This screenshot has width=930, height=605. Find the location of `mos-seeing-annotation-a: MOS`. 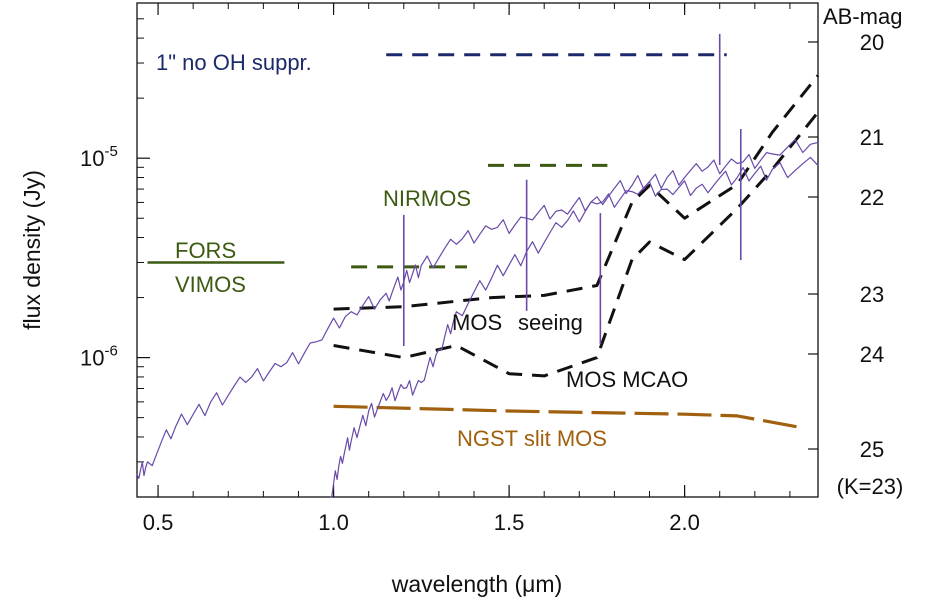

mos-seeing-annotation-a: MOS is located at coordinates (477, 322).